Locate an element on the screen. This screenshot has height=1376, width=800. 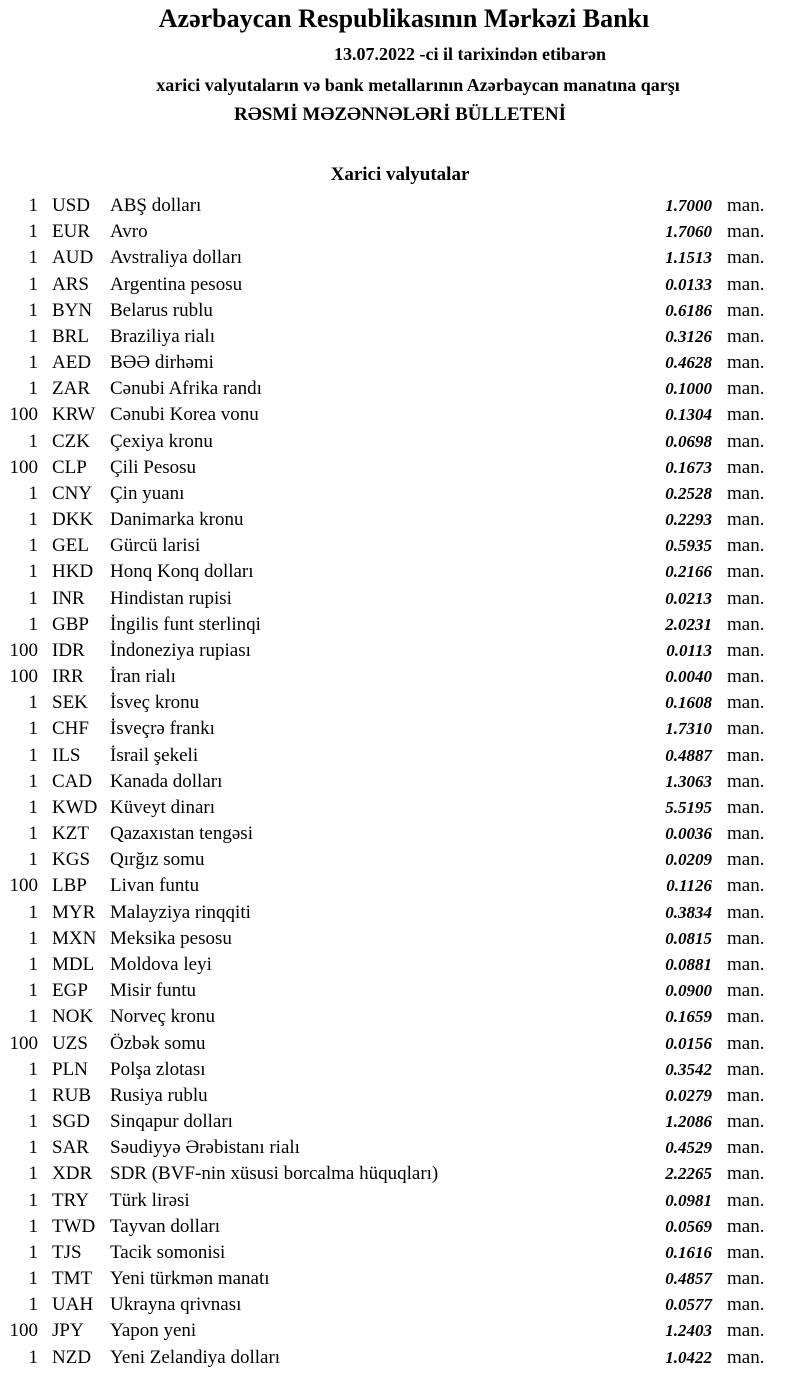
currency-code: TMT is located at coordinates (72, 1279).